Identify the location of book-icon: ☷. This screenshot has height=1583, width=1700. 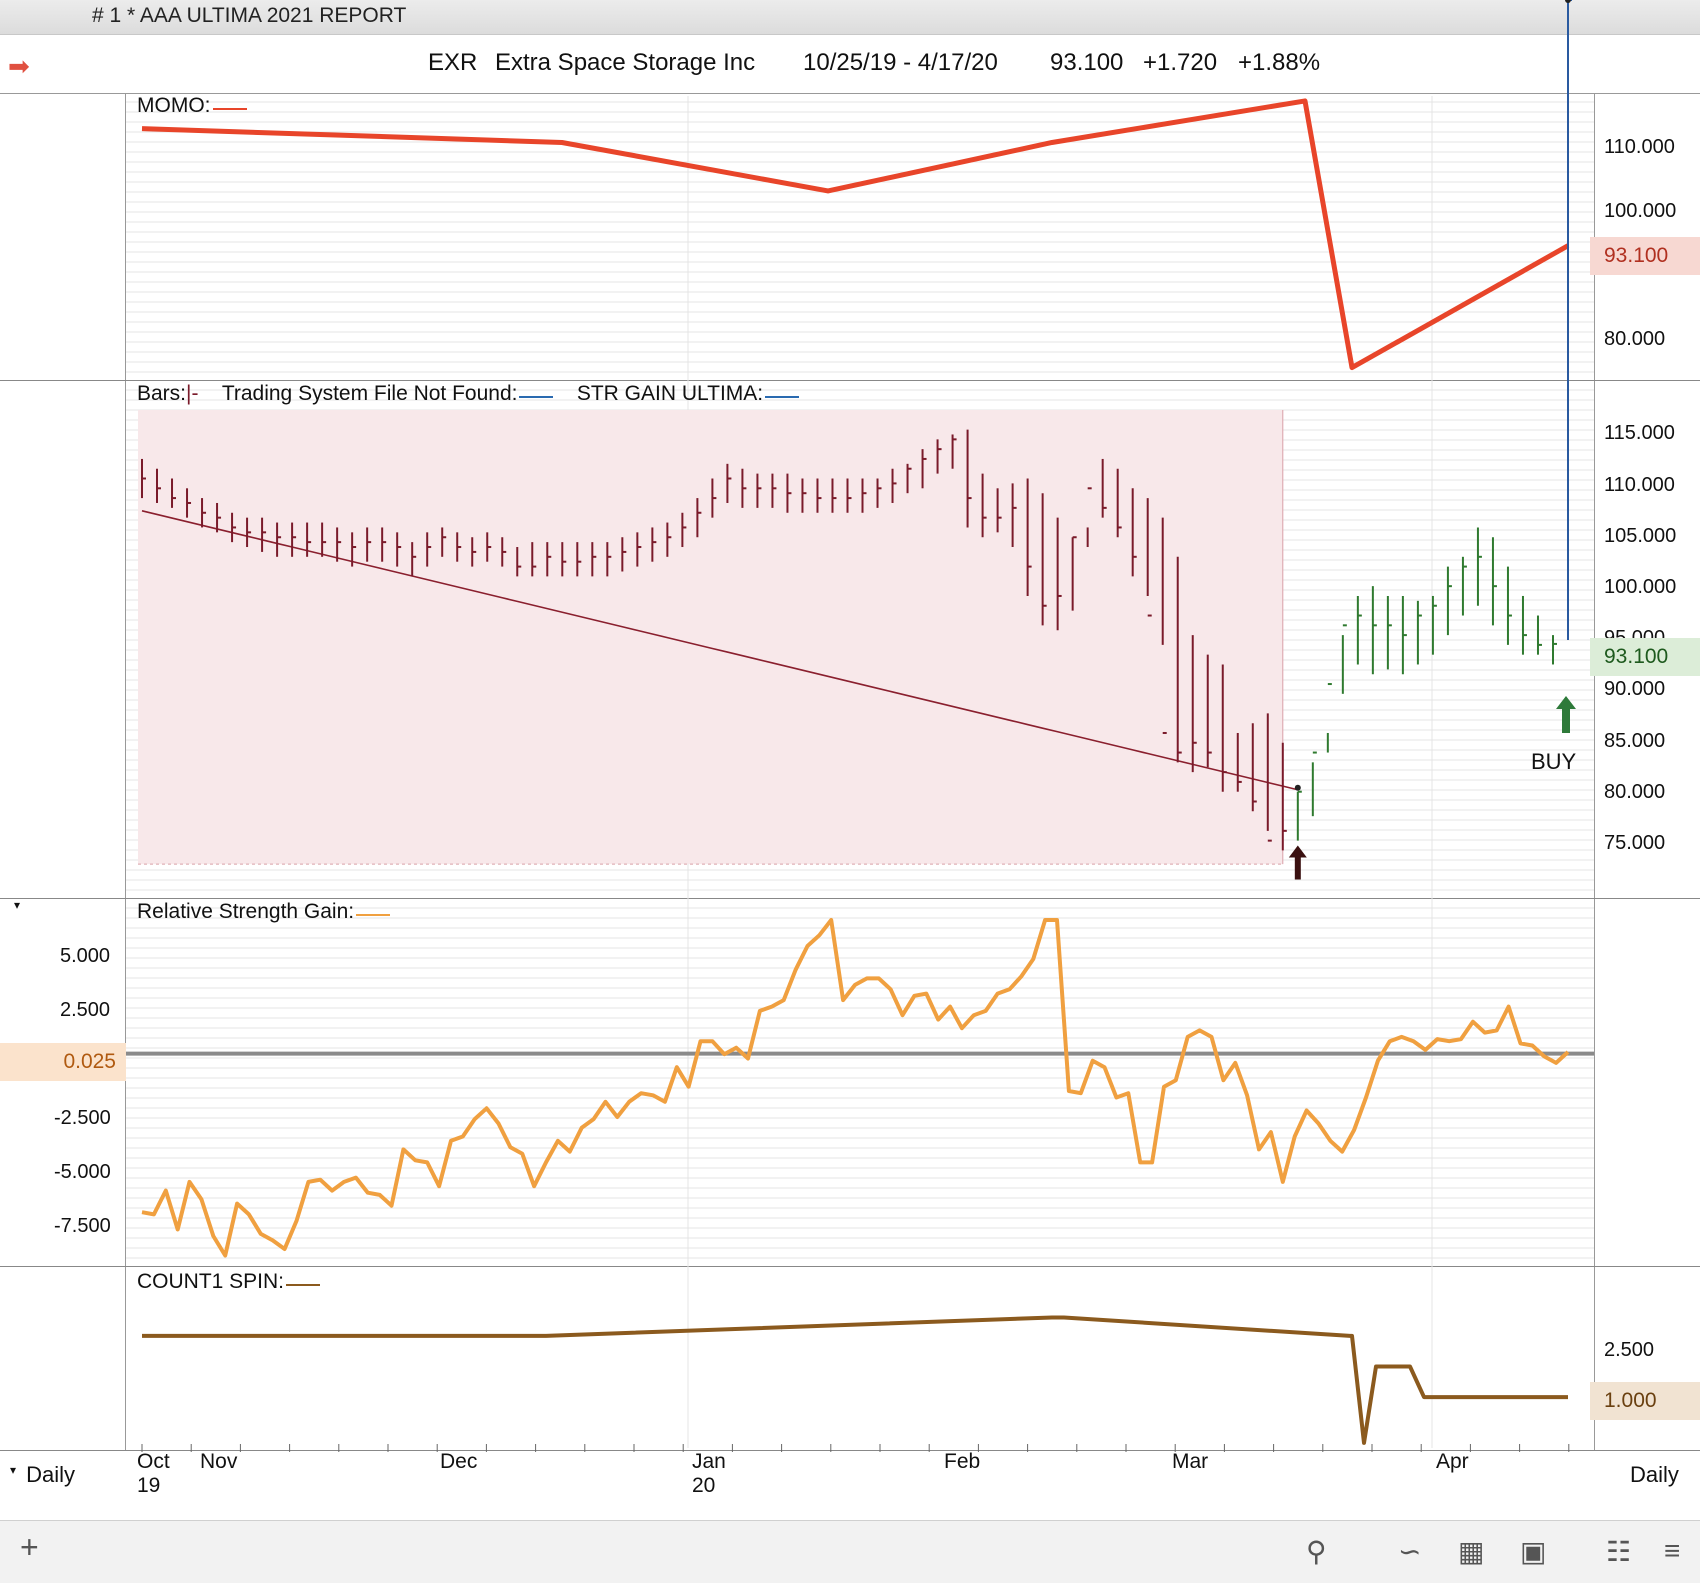
(1619, 1551).